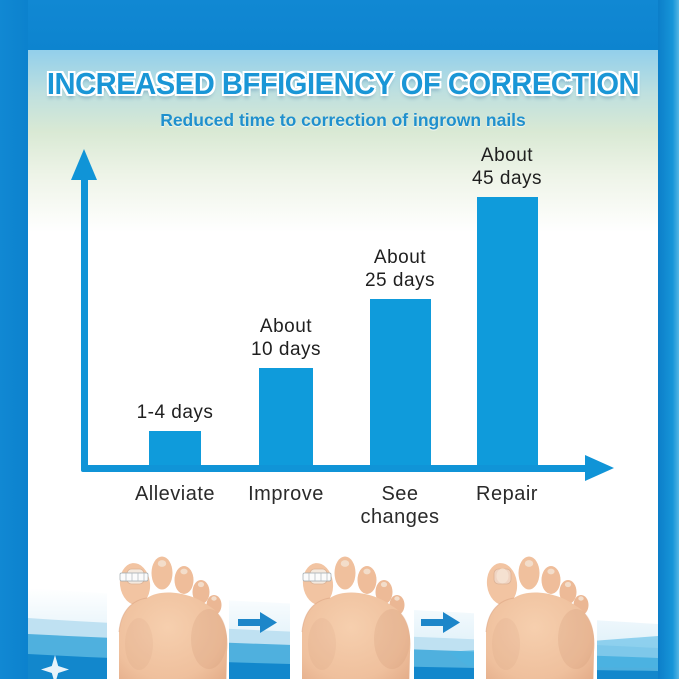  Describe the element at coordinates (535, 612) in the screenshot. I see `foot-photo-healed-nail` at that location.